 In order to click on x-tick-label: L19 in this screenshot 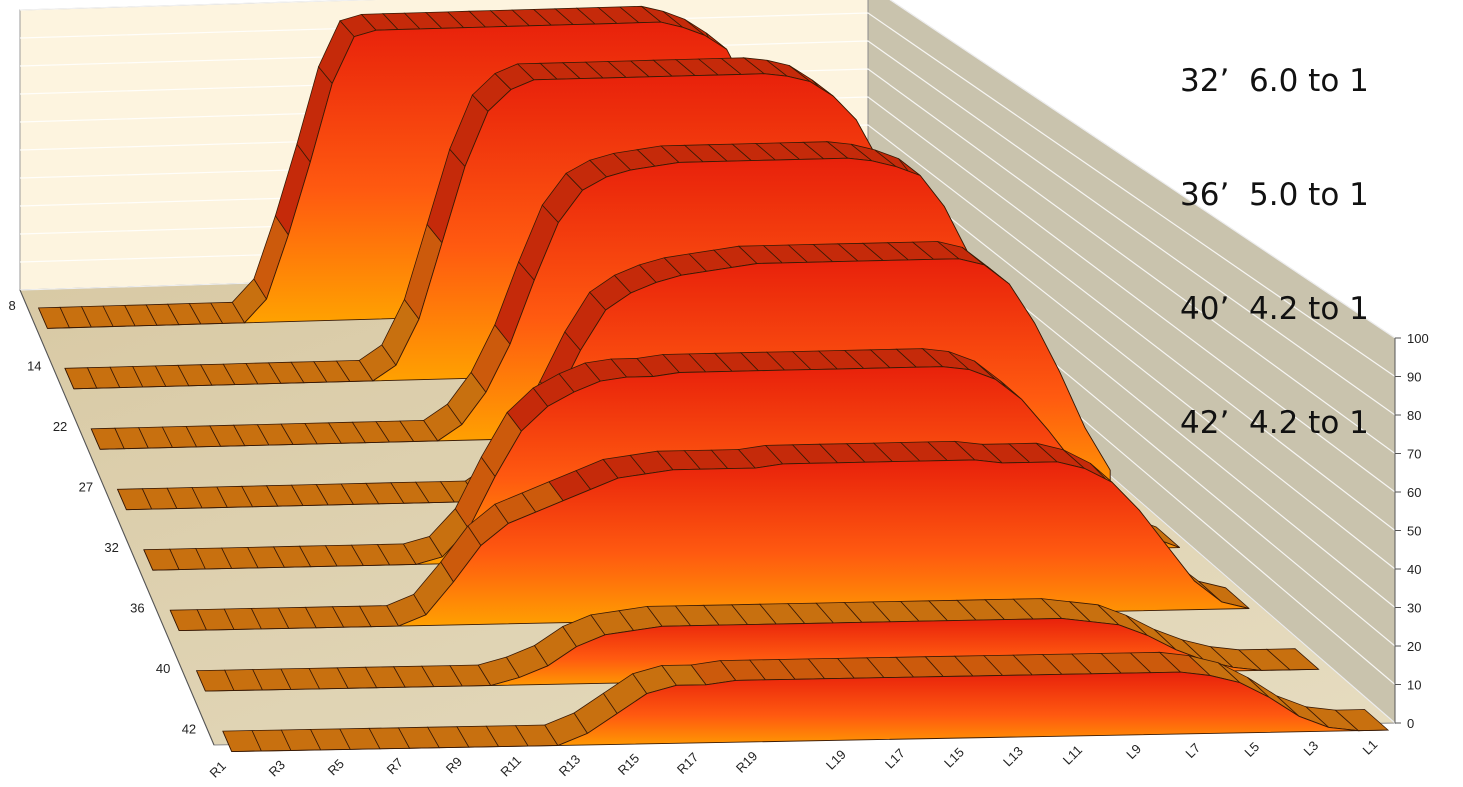, I will do `click(836, 760)`.